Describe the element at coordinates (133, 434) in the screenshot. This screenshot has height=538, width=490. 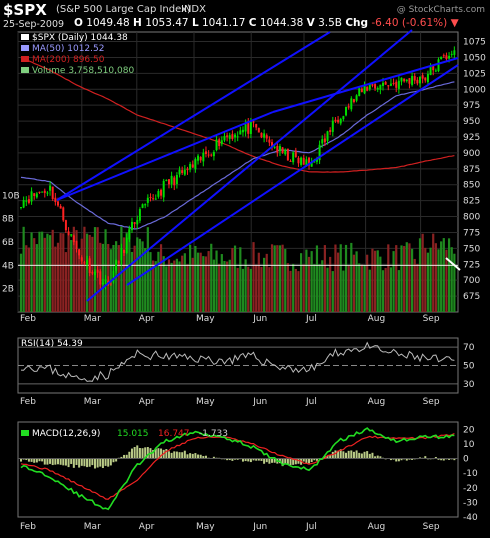
I see `macd-legend-value: 15.015` at that location.